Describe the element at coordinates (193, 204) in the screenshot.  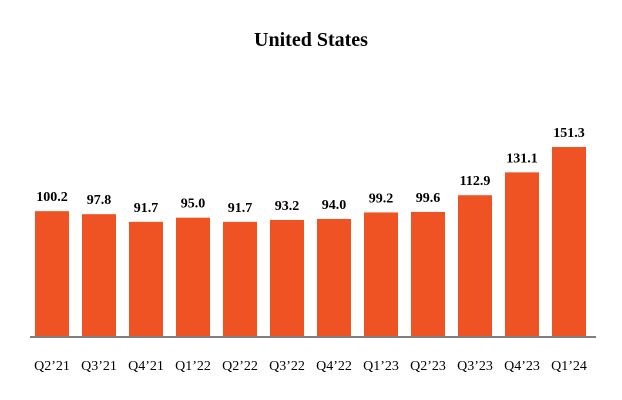
I see `data-label-4: 95.0` at that location.